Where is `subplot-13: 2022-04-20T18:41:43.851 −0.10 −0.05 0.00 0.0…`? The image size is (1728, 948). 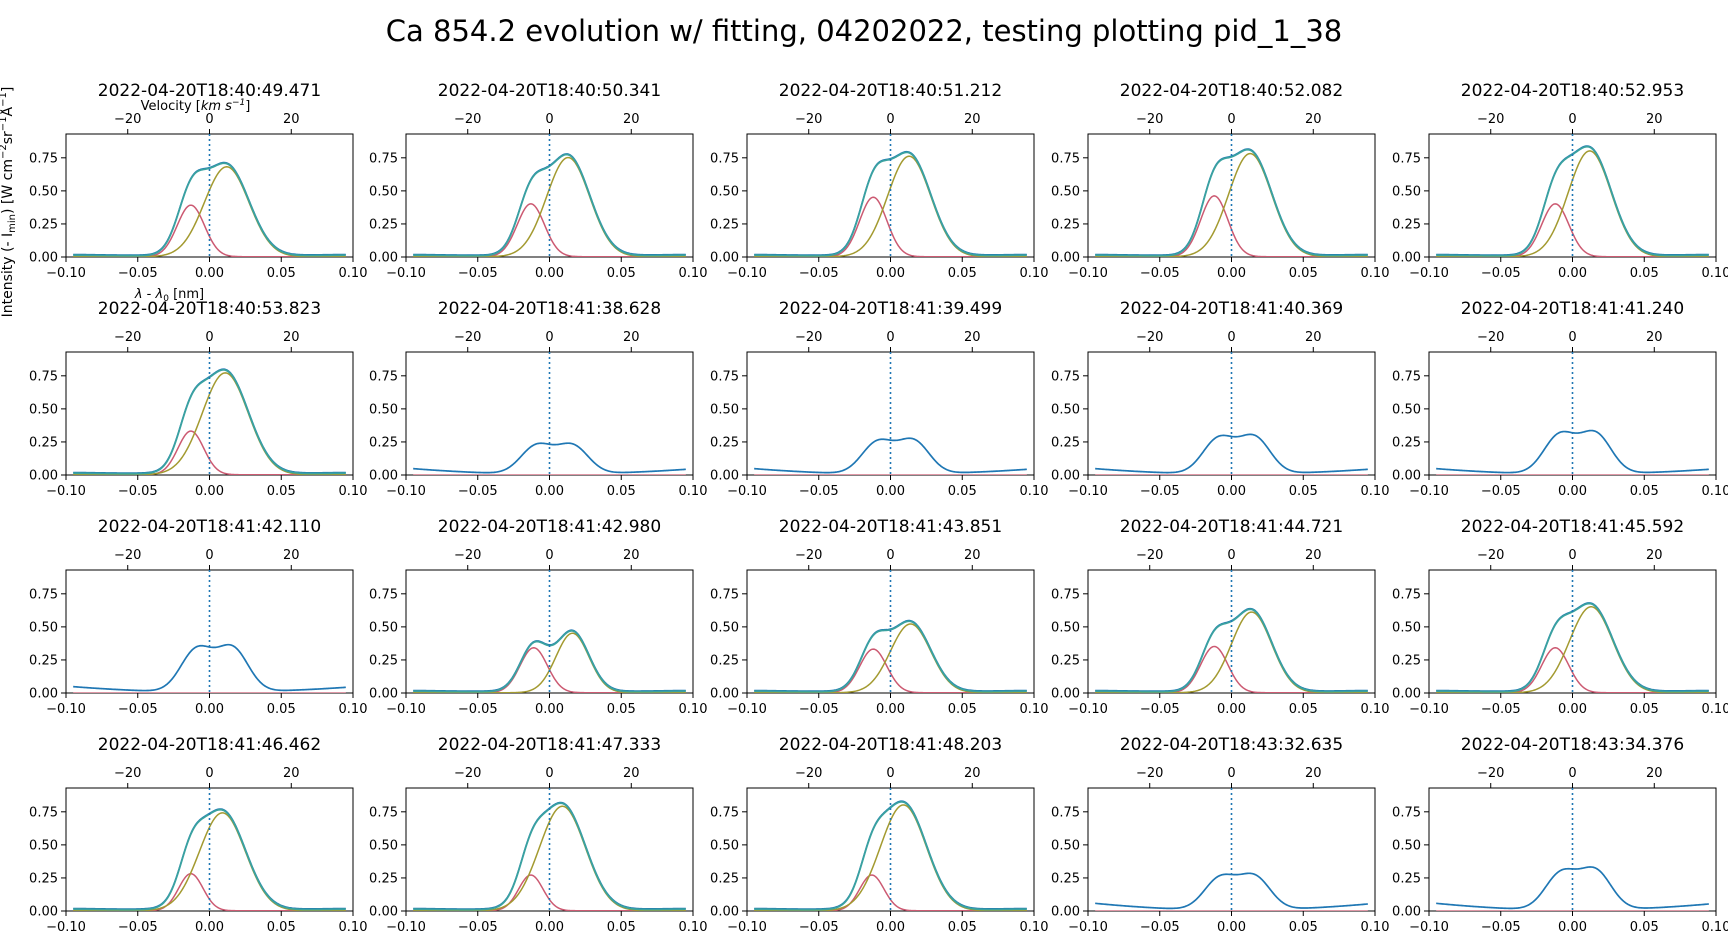 subplot-13: 2022-04-20T18:41:43.851 −0.10 −0.05 0.00 0.0… is located at coordinates (879, 617).